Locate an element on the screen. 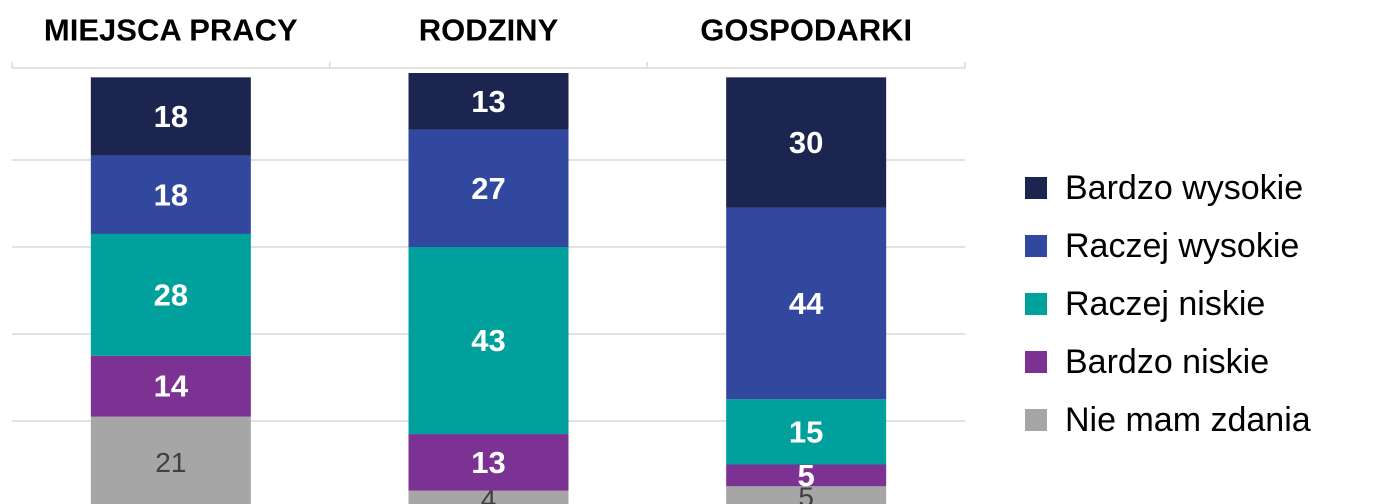  value-label: 28 is located at coordinates (171, 294).